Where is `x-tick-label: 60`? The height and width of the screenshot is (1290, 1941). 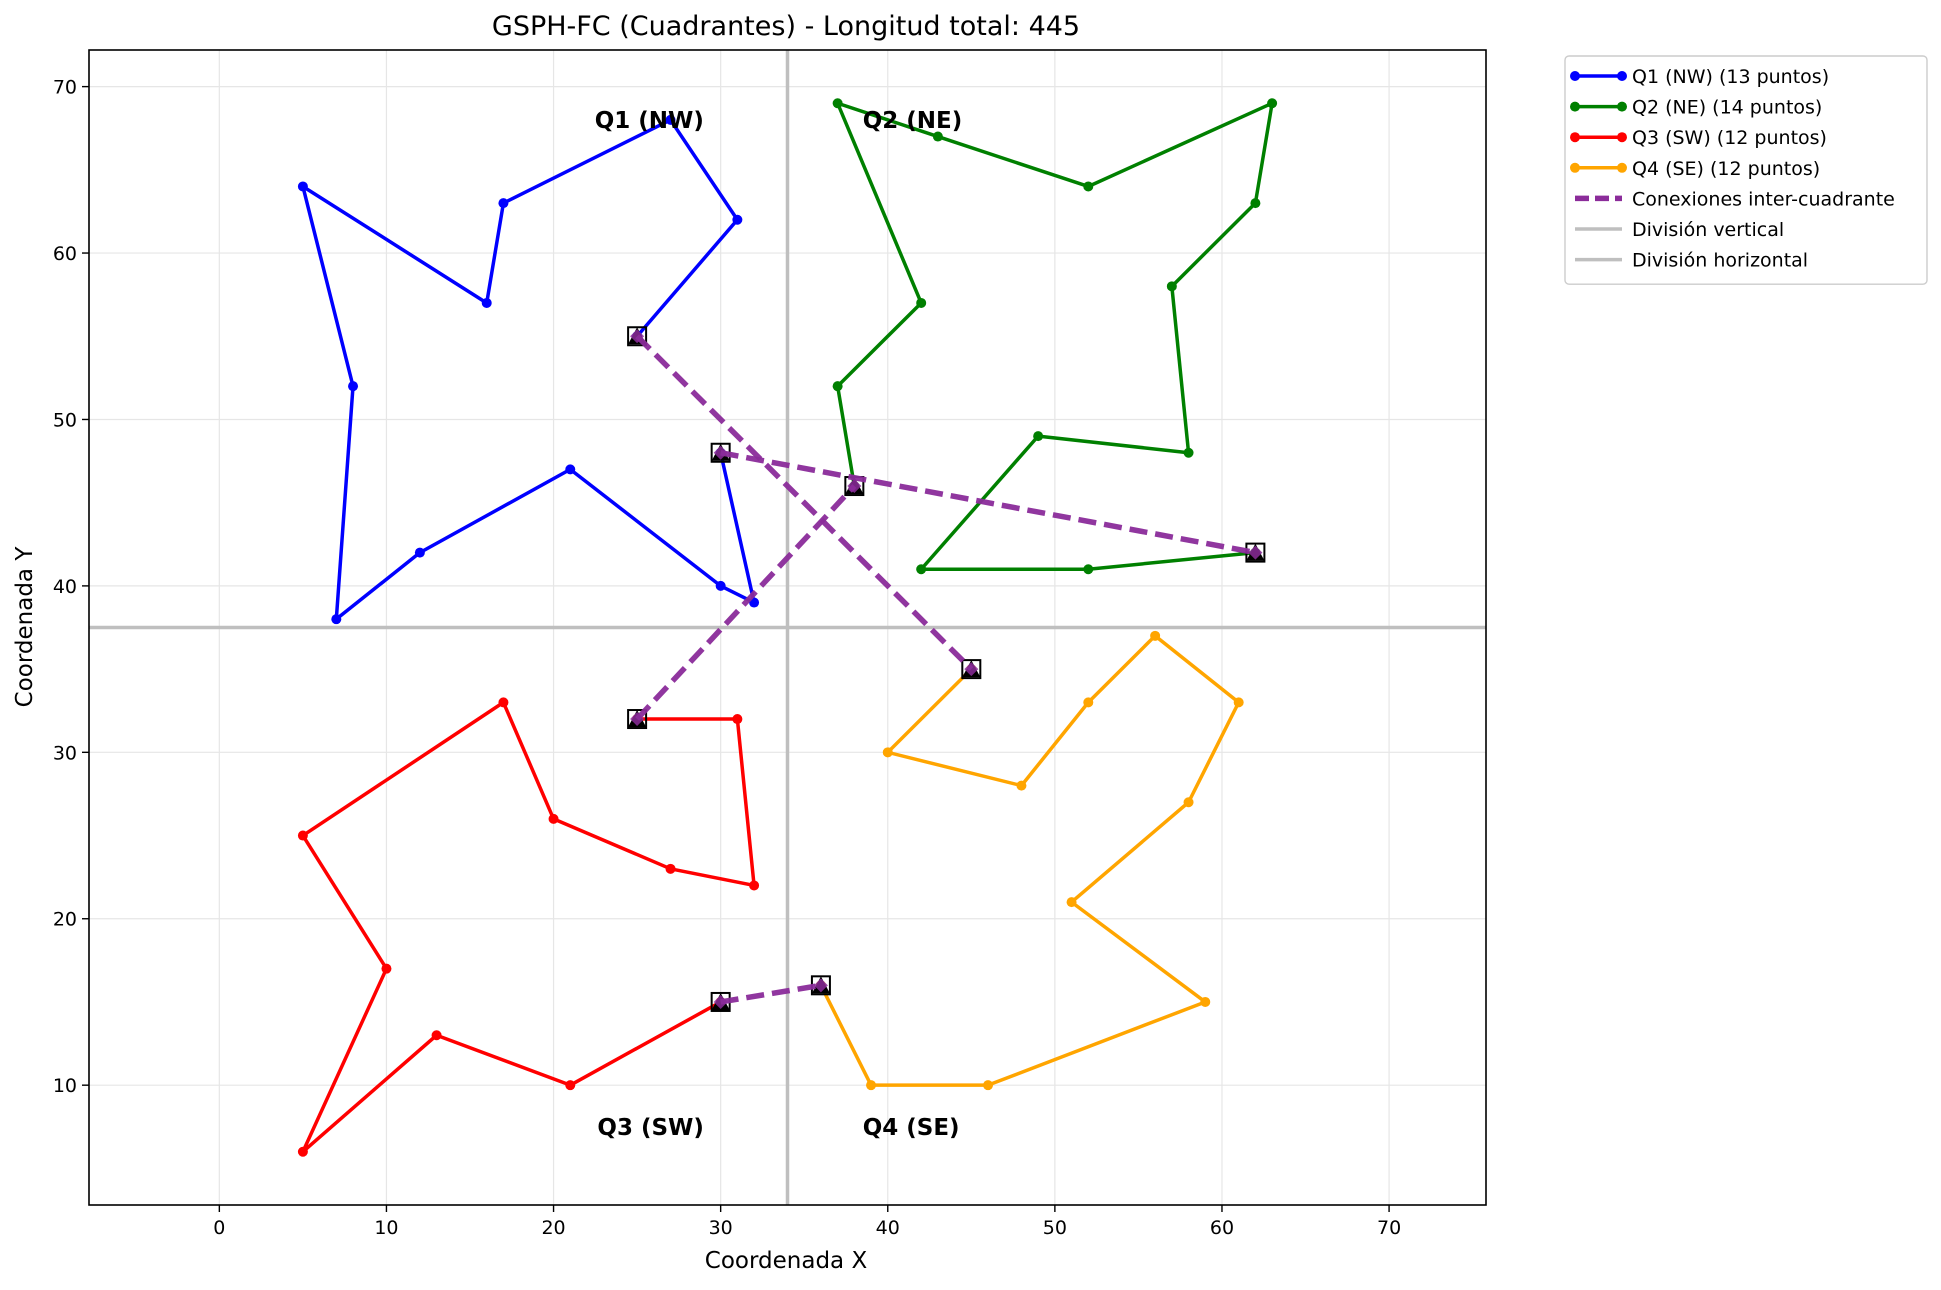
x-tick-label: 60 is located at coordinates (1222, 1228).